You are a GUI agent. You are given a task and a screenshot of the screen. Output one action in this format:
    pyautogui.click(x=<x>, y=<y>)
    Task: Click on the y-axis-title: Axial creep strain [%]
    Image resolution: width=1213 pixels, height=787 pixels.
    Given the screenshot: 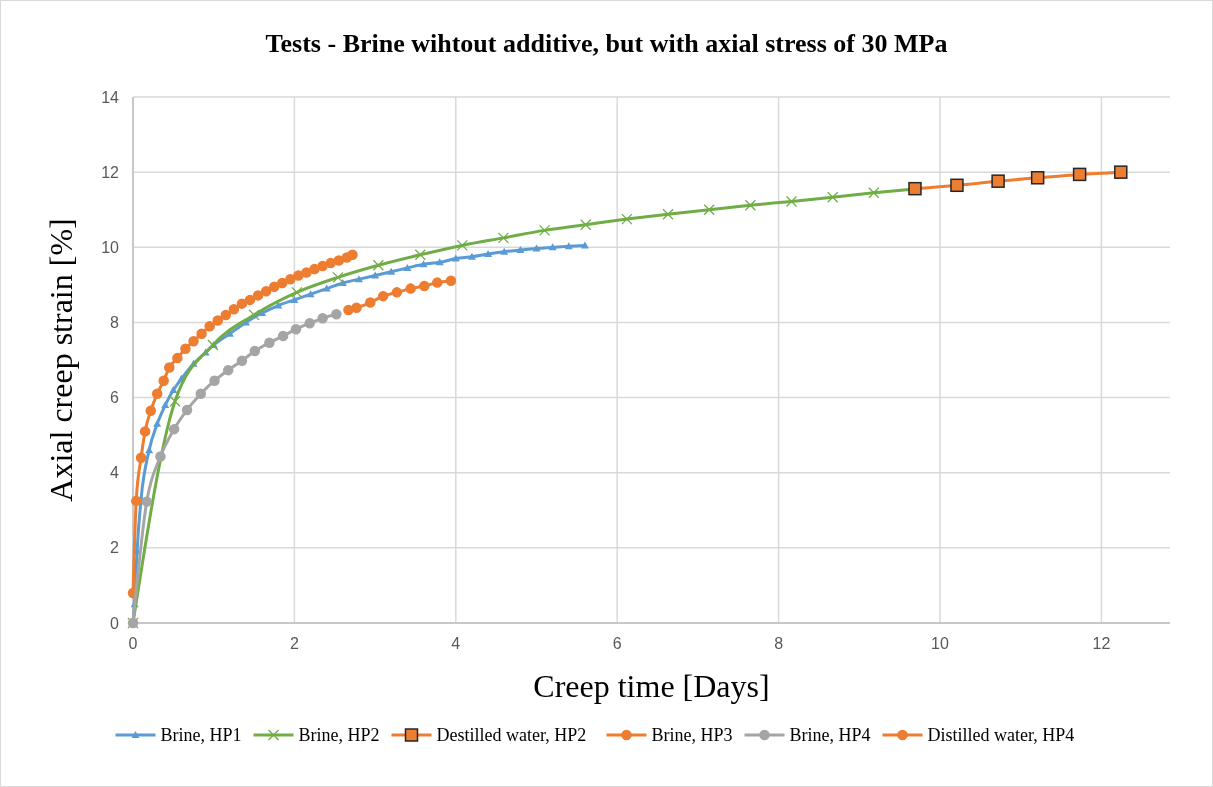 What is the action you would take?
    pyautogui.click(x=61, y=360)
    